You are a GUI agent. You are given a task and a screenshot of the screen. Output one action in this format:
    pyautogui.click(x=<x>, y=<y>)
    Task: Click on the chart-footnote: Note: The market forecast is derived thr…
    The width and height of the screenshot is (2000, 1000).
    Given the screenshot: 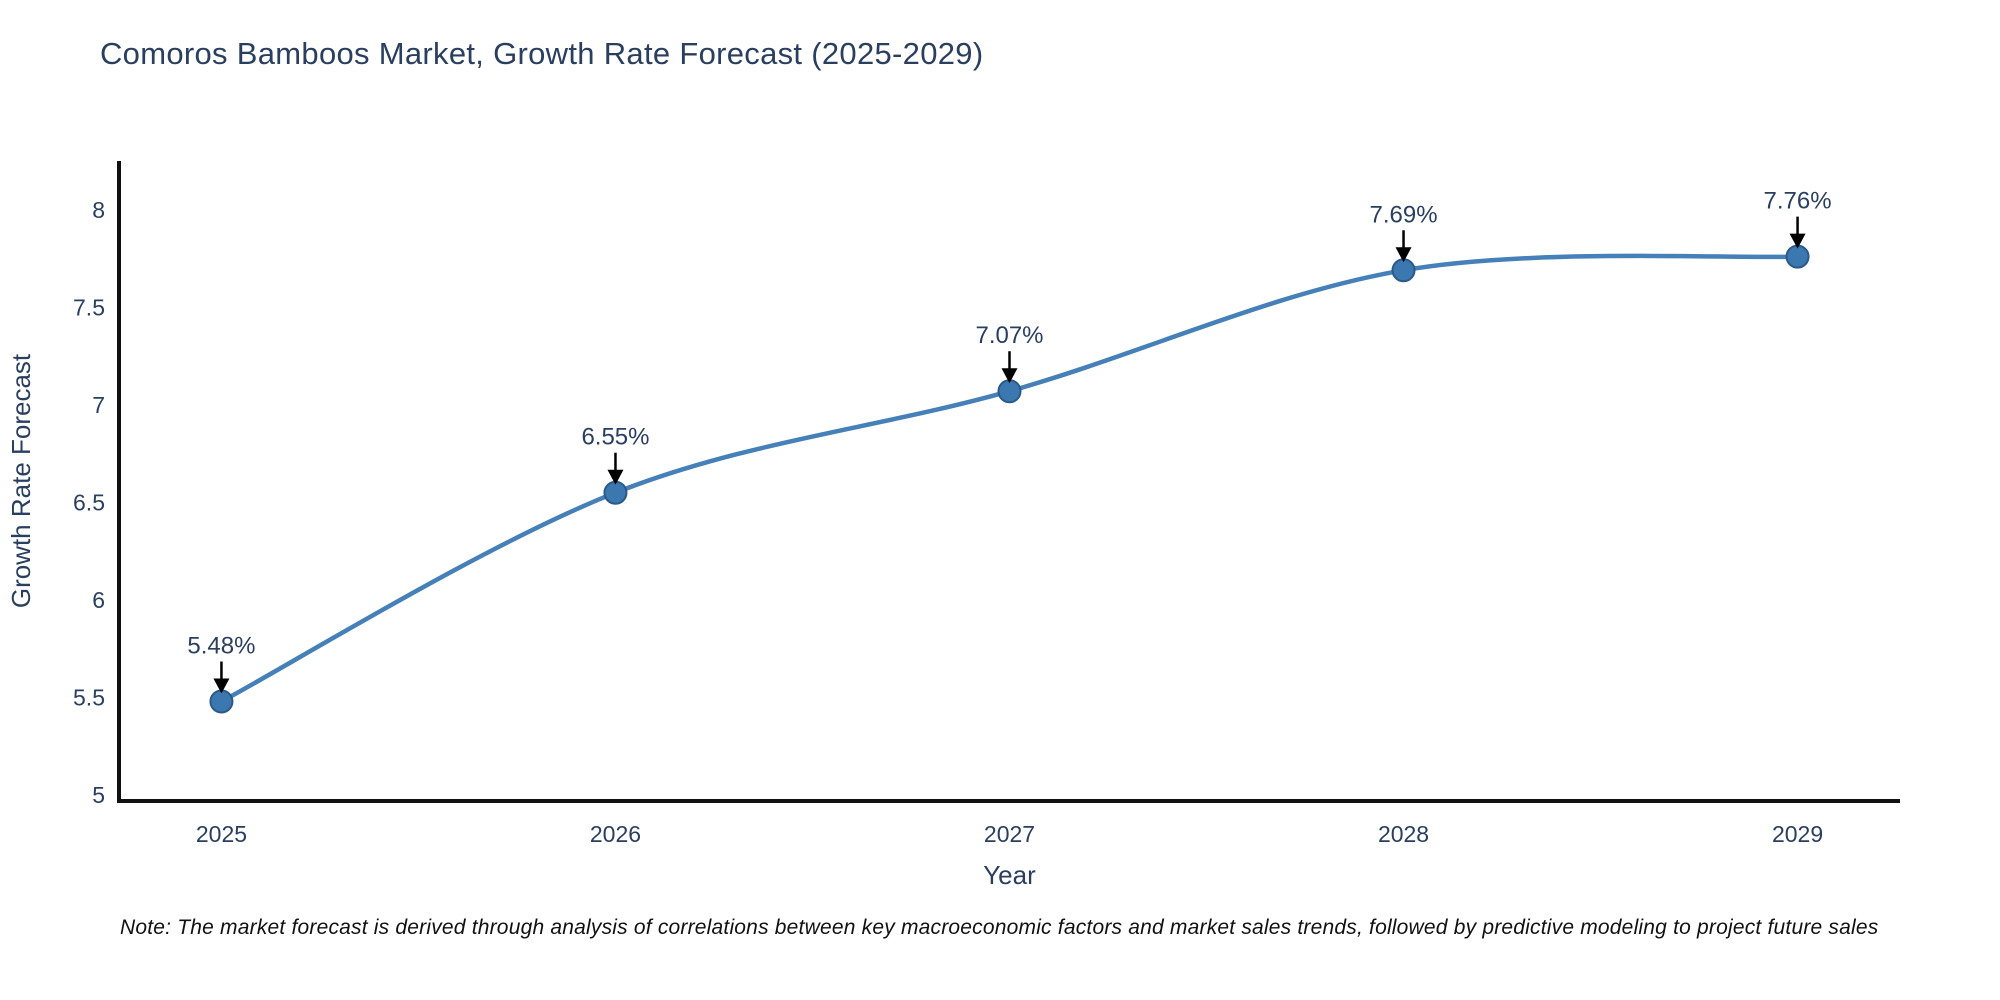 What is the action you would take?
    pyautogui.click(x=999, y=927)
    